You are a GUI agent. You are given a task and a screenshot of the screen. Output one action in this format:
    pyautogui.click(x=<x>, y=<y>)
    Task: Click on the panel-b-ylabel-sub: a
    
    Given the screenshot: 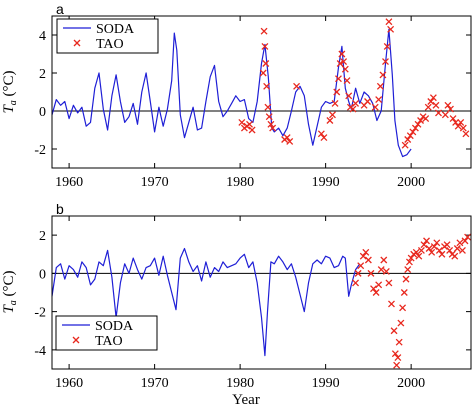 What is the action you would take?
    pyautogui.click(x=13, y=302)
    